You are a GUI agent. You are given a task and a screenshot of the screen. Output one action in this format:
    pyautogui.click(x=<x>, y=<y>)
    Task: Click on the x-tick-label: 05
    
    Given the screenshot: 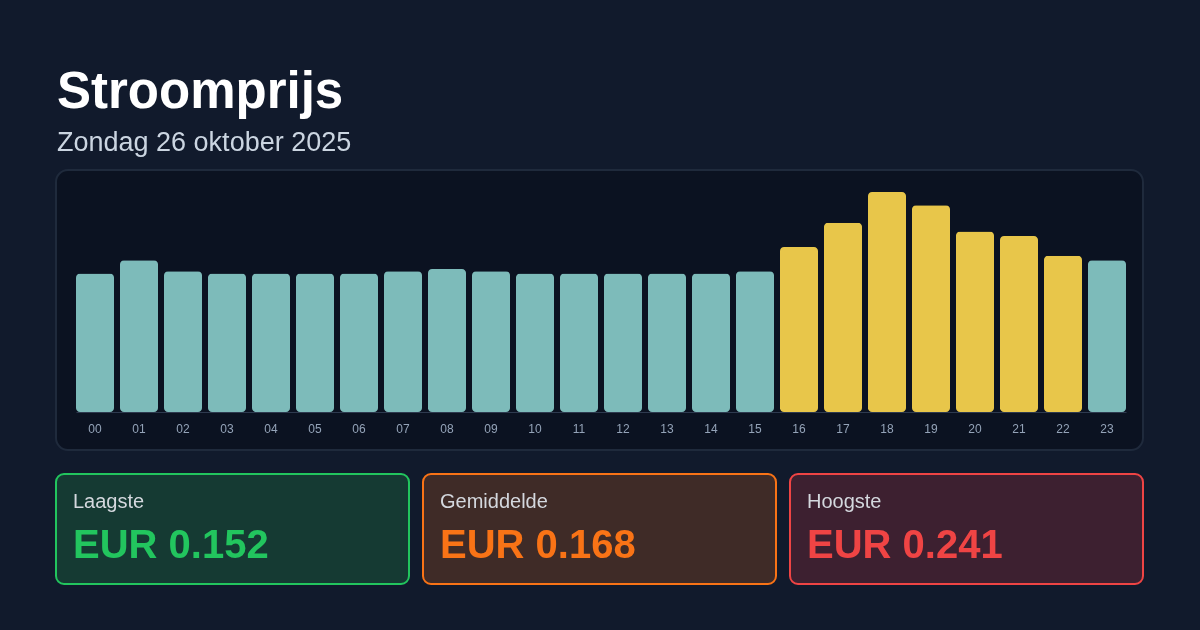 What is the action you would take?
    pyautogui.click(x=315, y=428)
    